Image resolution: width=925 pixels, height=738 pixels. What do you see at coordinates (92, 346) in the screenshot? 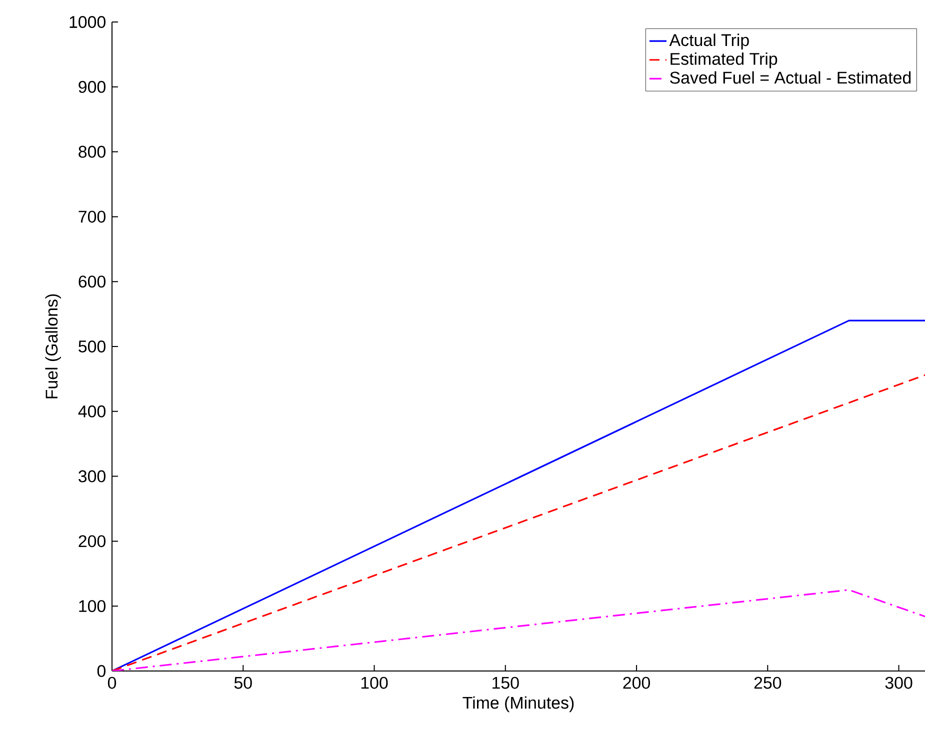
I see `y-tick-label: 500` at bounding box center [92, 346].